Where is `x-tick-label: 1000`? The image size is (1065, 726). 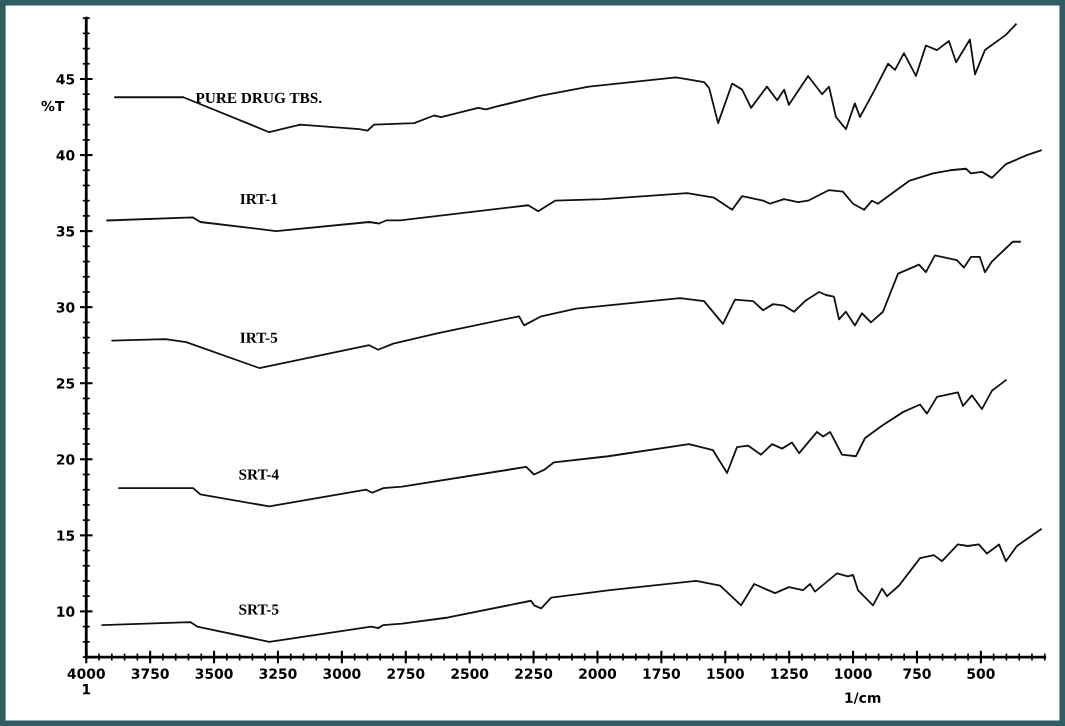
x-tick-label: 1000 is located at coordinates (853, 673).